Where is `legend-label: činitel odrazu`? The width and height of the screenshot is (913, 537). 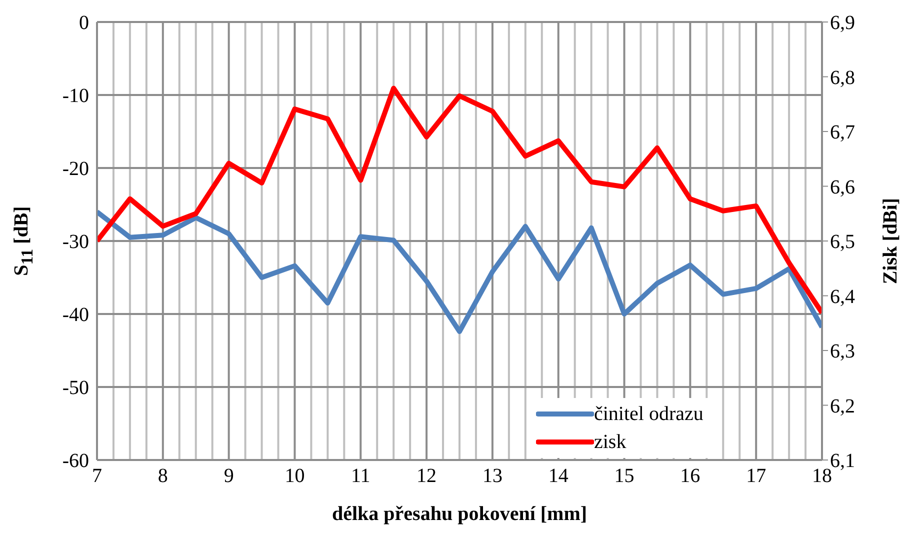 legend-label: činitel odrazu is located at coordinates (649, 414).